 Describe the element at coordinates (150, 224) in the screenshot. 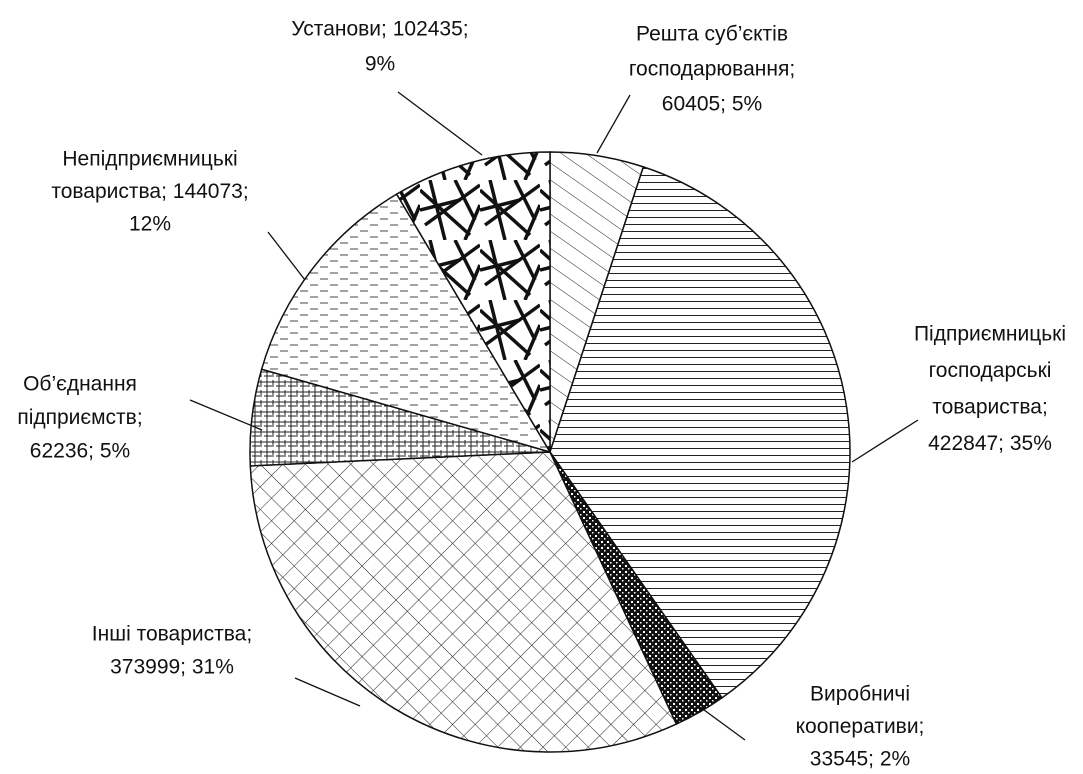

I see `slice-label: 12%` at that location.